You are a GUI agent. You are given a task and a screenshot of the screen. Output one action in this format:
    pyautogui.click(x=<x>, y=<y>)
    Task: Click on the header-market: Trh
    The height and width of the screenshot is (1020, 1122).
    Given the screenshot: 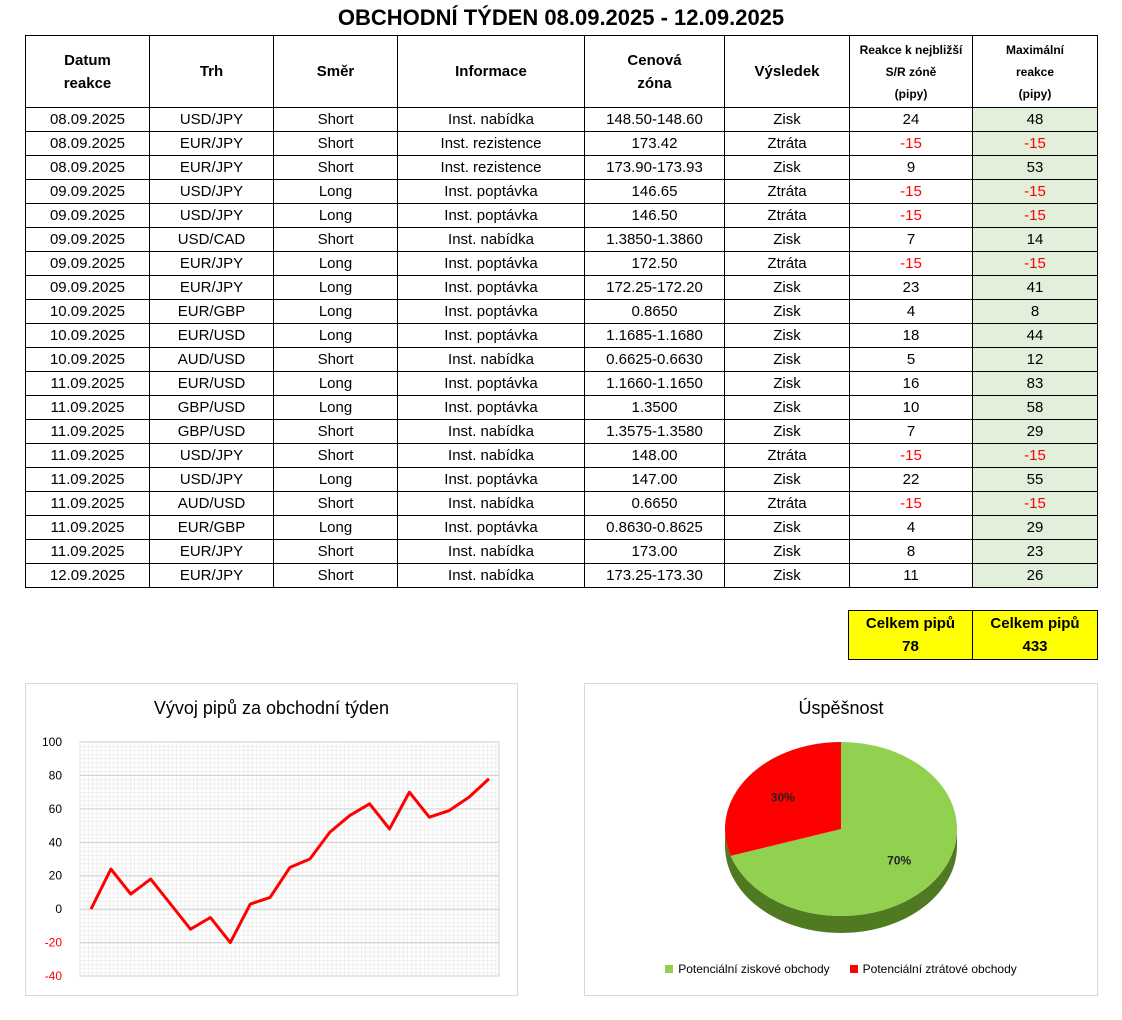 What is the action you would take?
    pyautogui.click(x=211, y=71)
    